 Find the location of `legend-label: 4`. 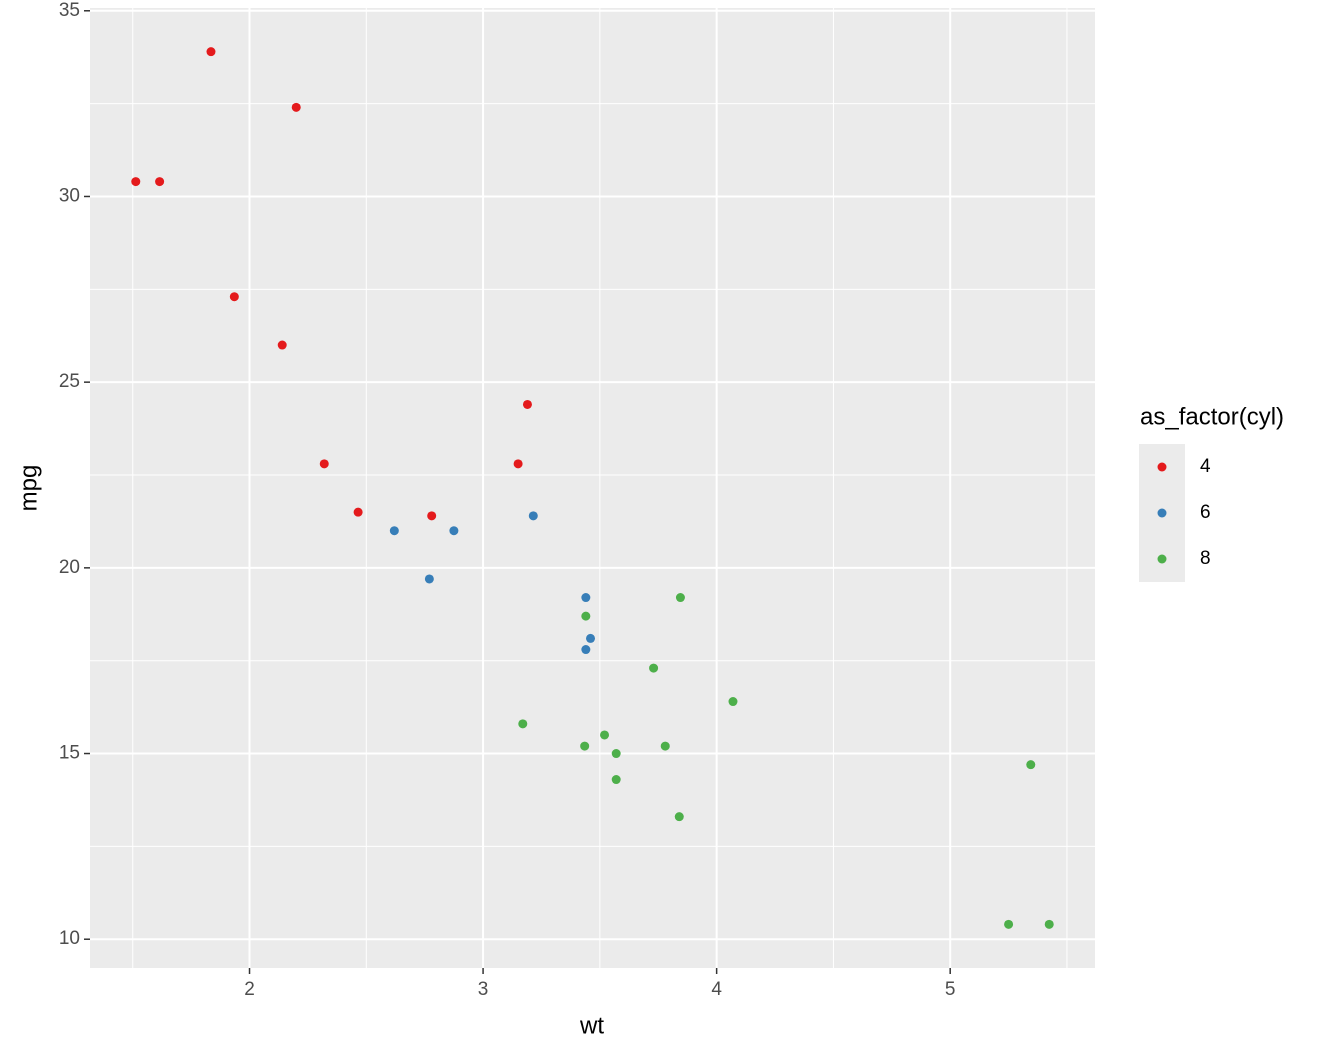

legend-label: 4 is located at coordinates (1205, 466).